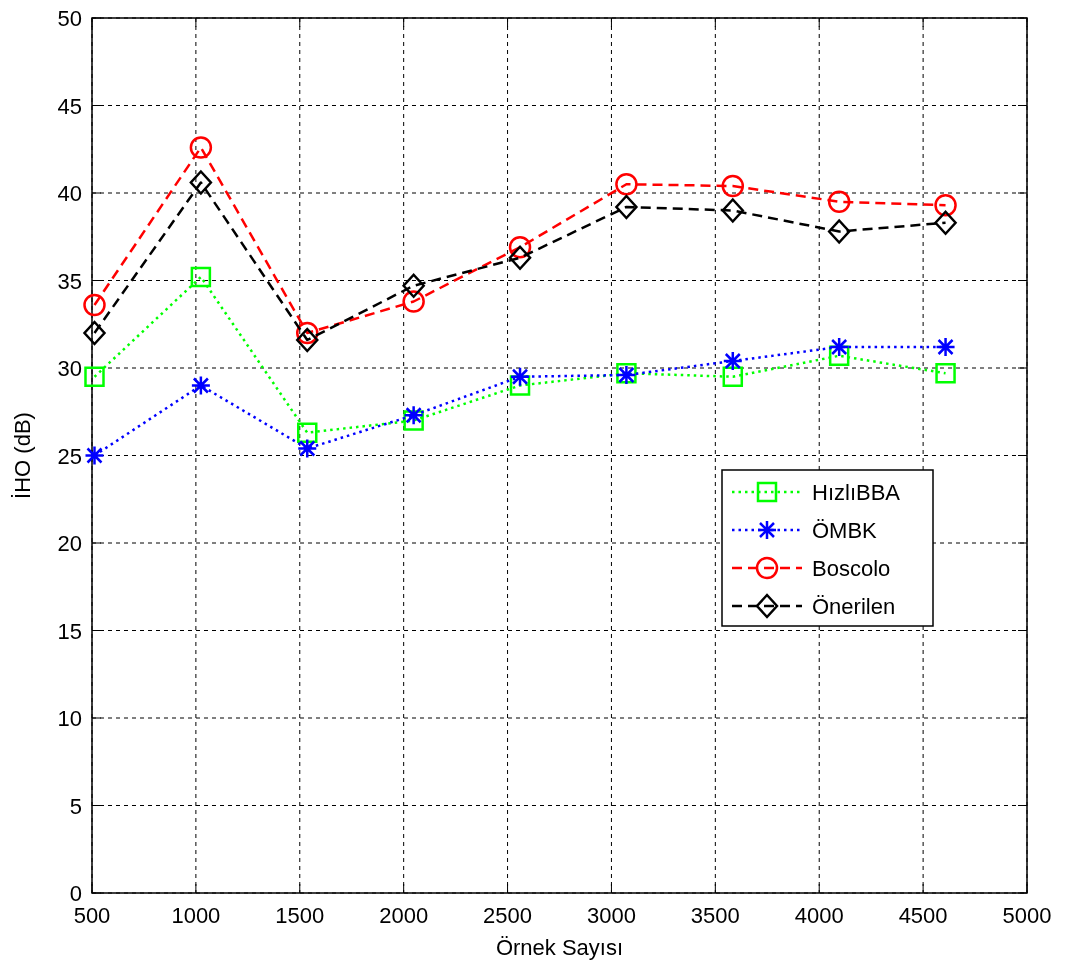 The image size is (1065, 968). I want to click on legend-label: HızlıBBA, so click(856, 492).